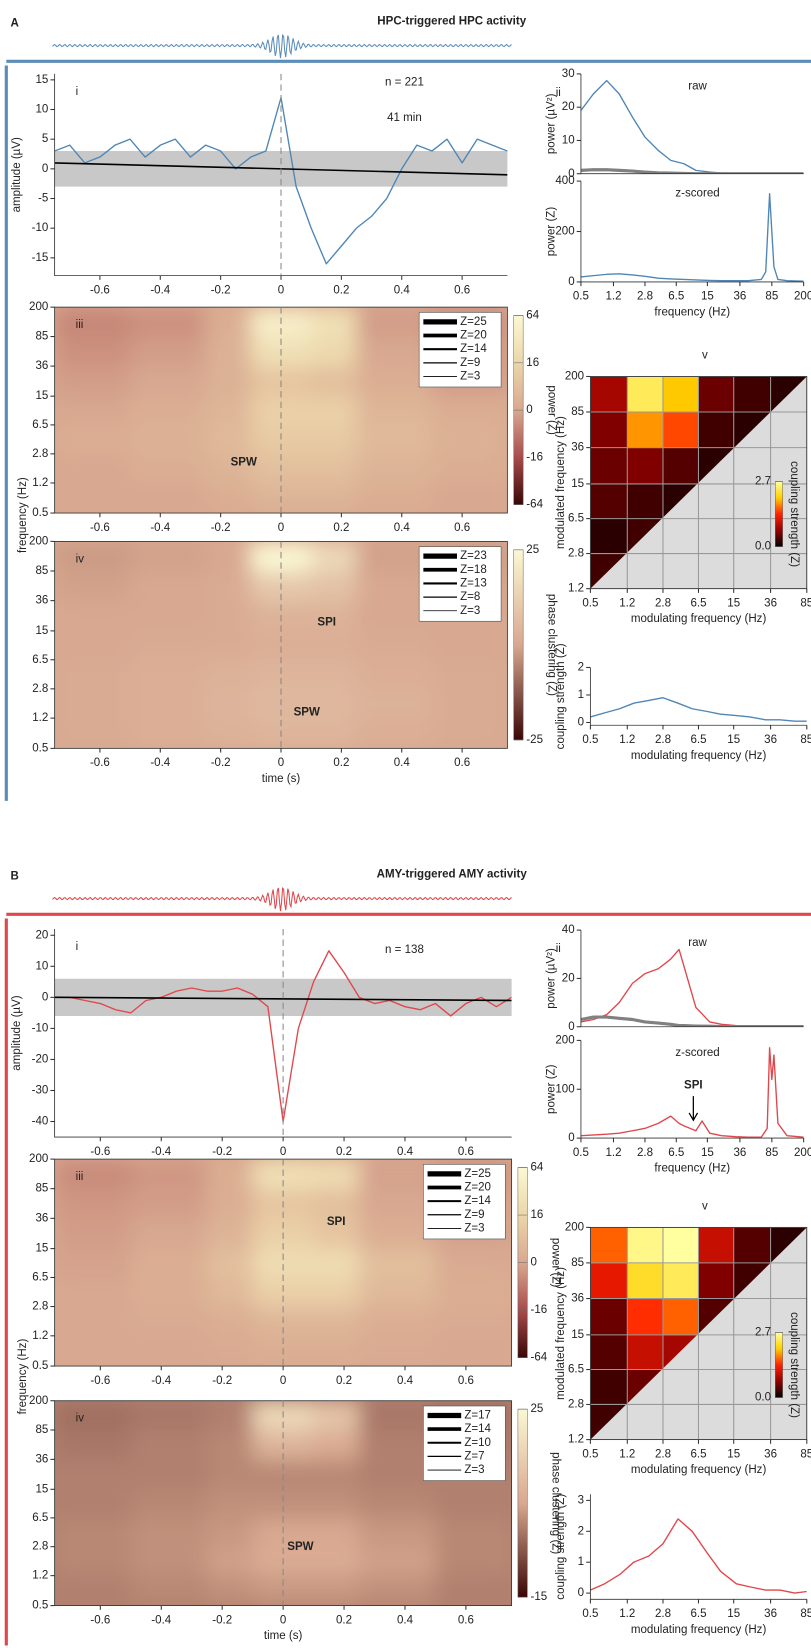  Describe the element at coordinates (534, 1263) in the screenshot. I see `colorbar-tick-label: 0` at that location.